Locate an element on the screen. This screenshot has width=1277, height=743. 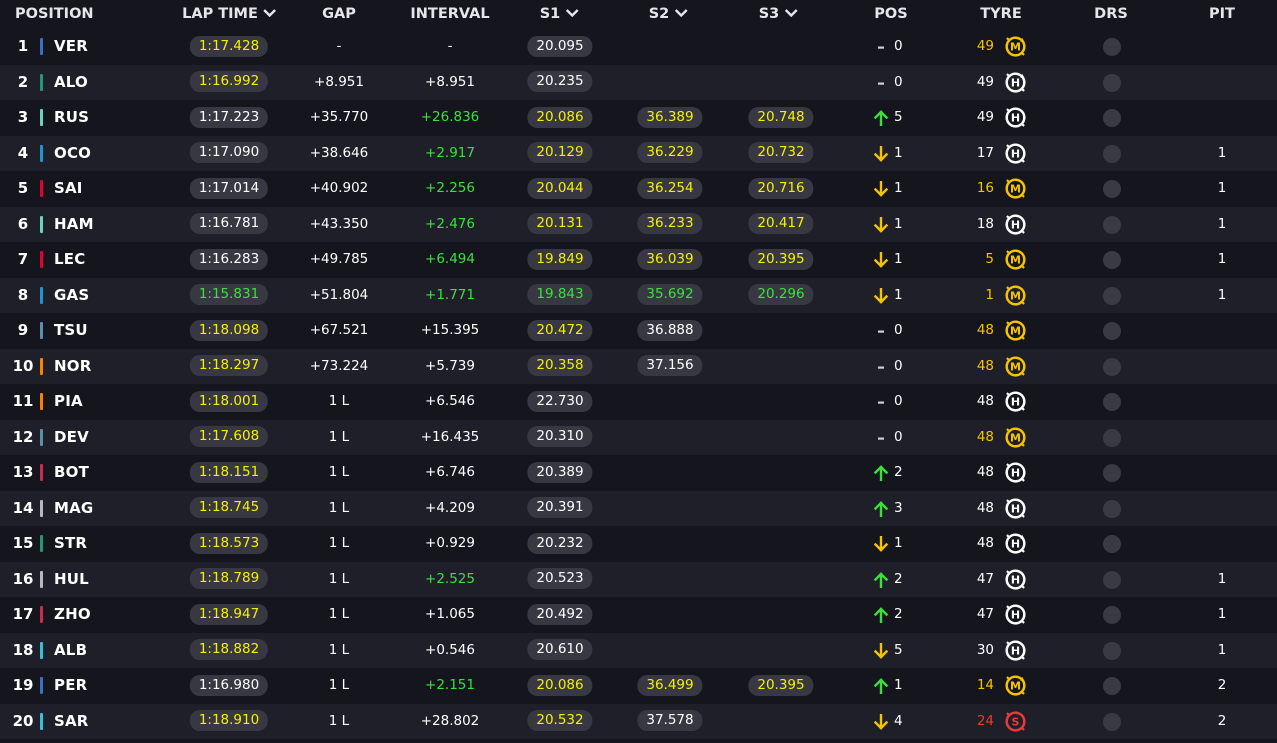
table-row: 2 ALO 1:16.992 +8.951 +8.951 20.235 0 49 H is located at coordinates (638, 82).